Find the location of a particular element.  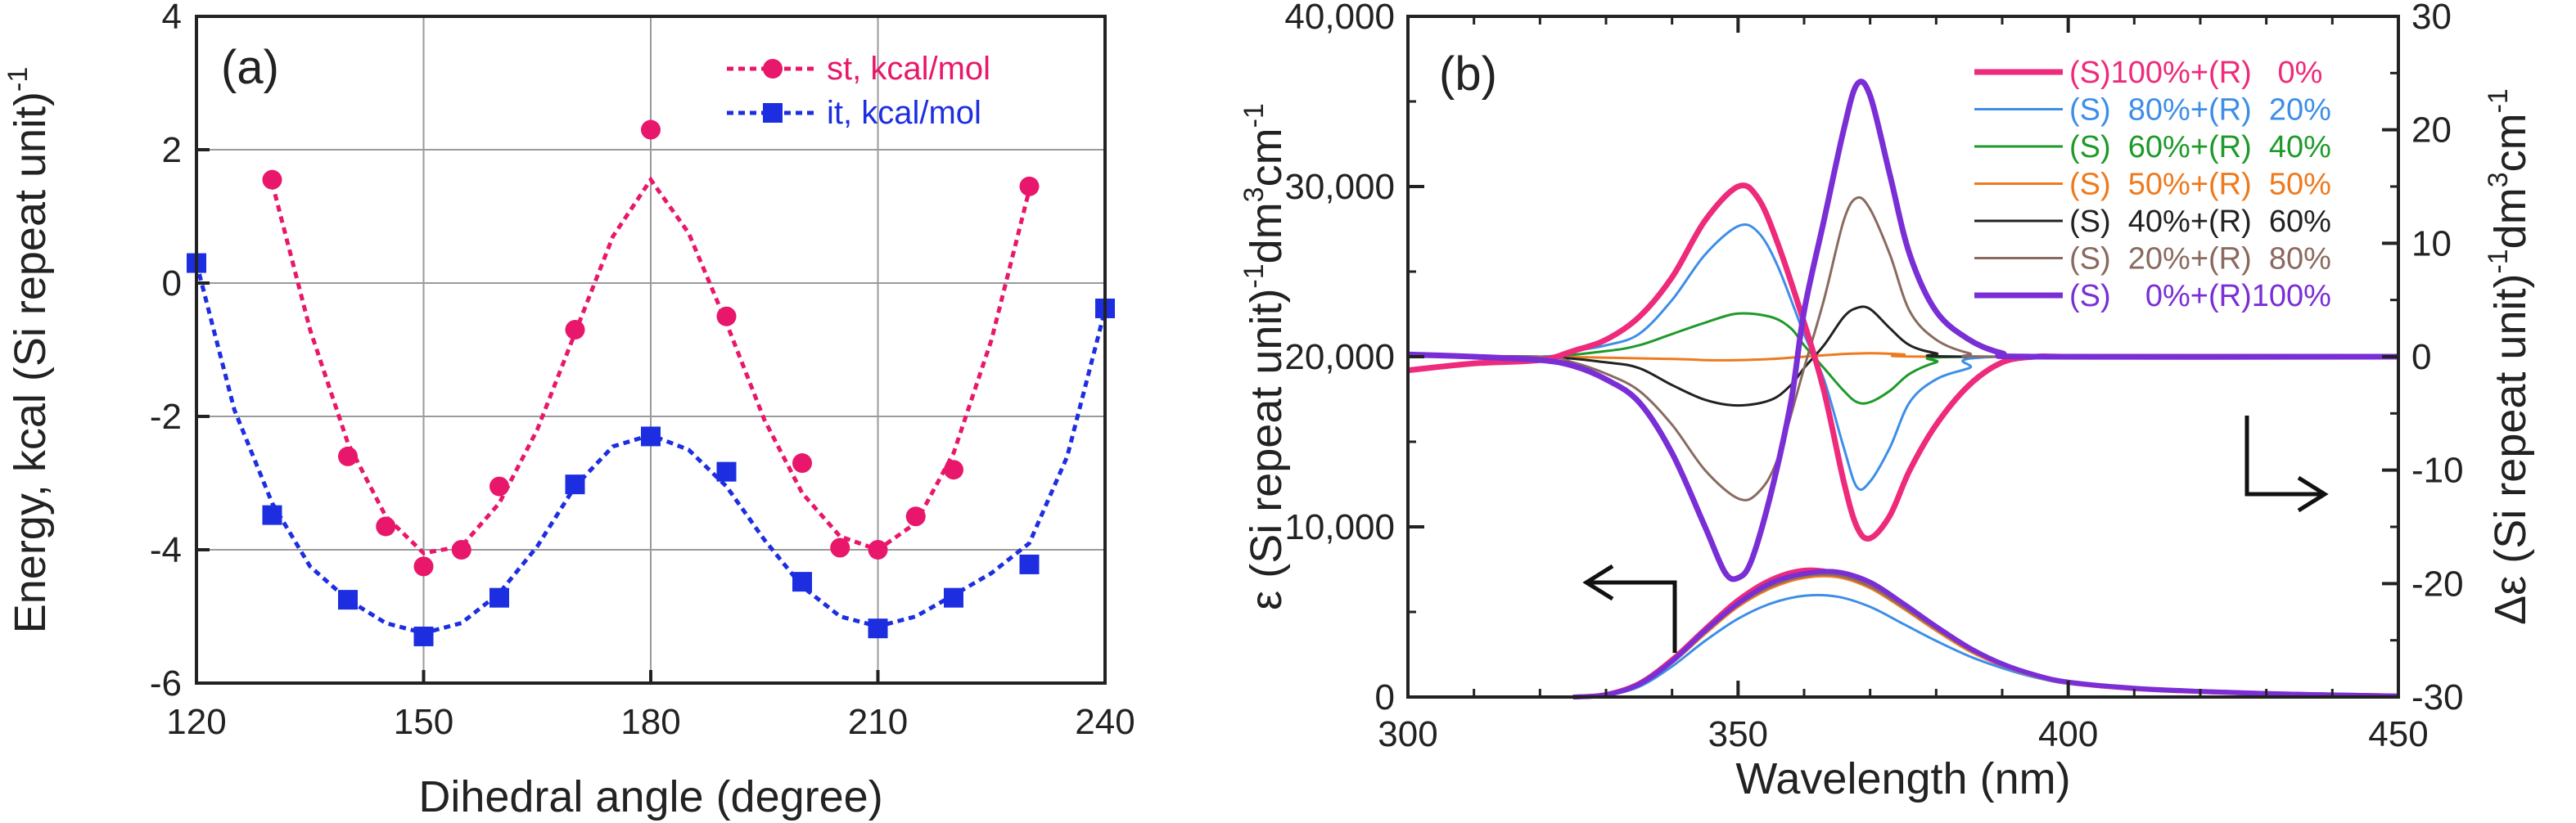

b-x-tick-label: 300 is located at coordinates (1407, 734).